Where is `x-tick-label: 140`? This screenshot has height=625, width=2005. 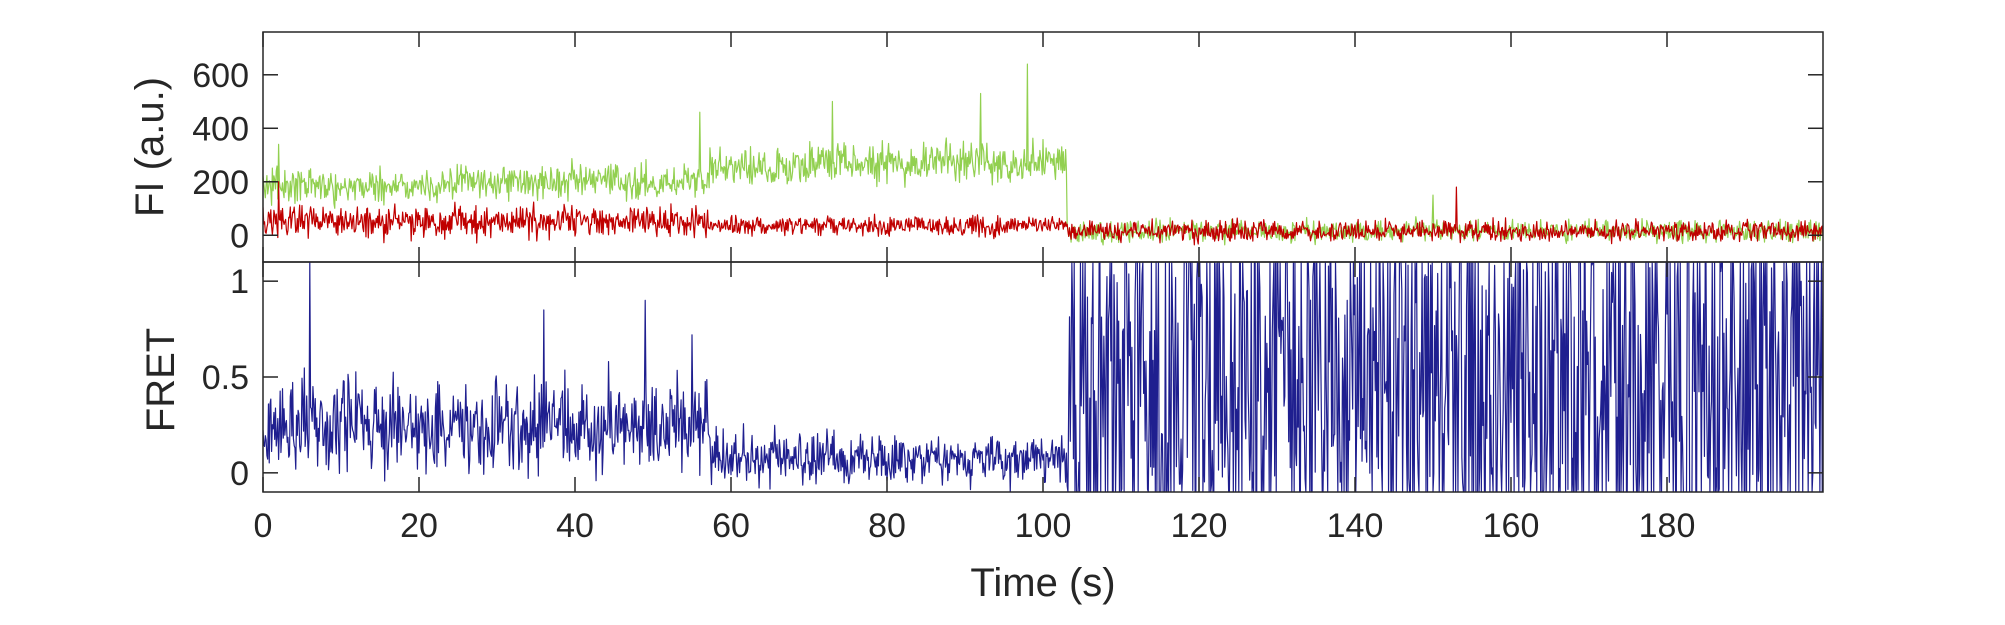 x-tick-label: 140 is located at coordinates (1355, 526).